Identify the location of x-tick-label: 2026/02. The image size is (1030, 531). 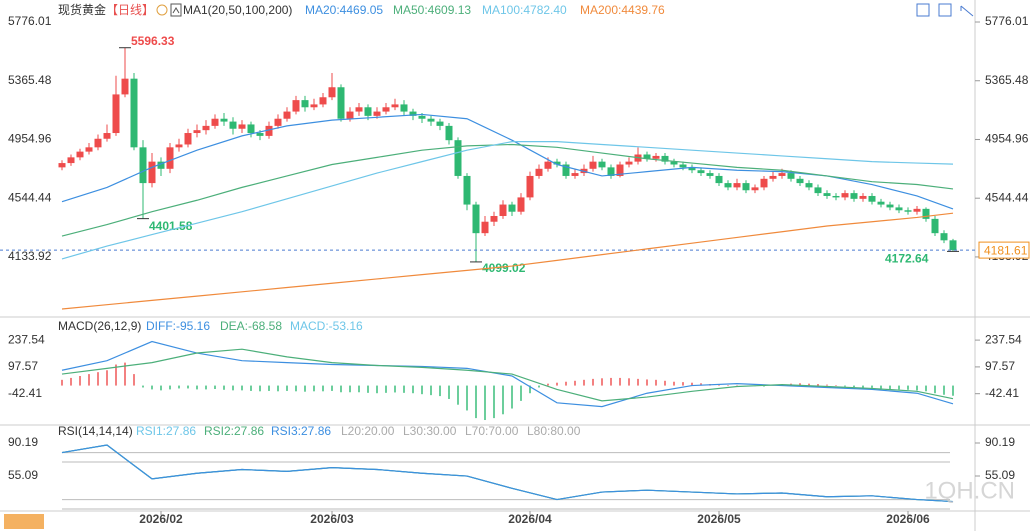
(161, 519).